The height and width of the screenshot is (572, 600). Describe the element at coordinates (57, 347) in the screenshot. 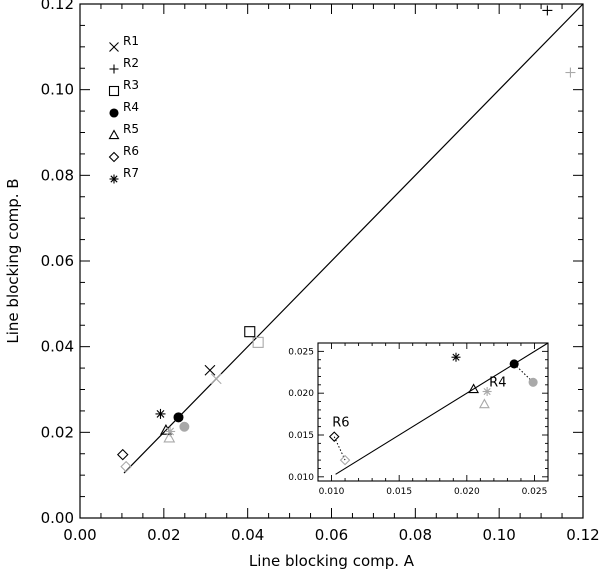

I see `y-tick-label: 0.04` at that location.